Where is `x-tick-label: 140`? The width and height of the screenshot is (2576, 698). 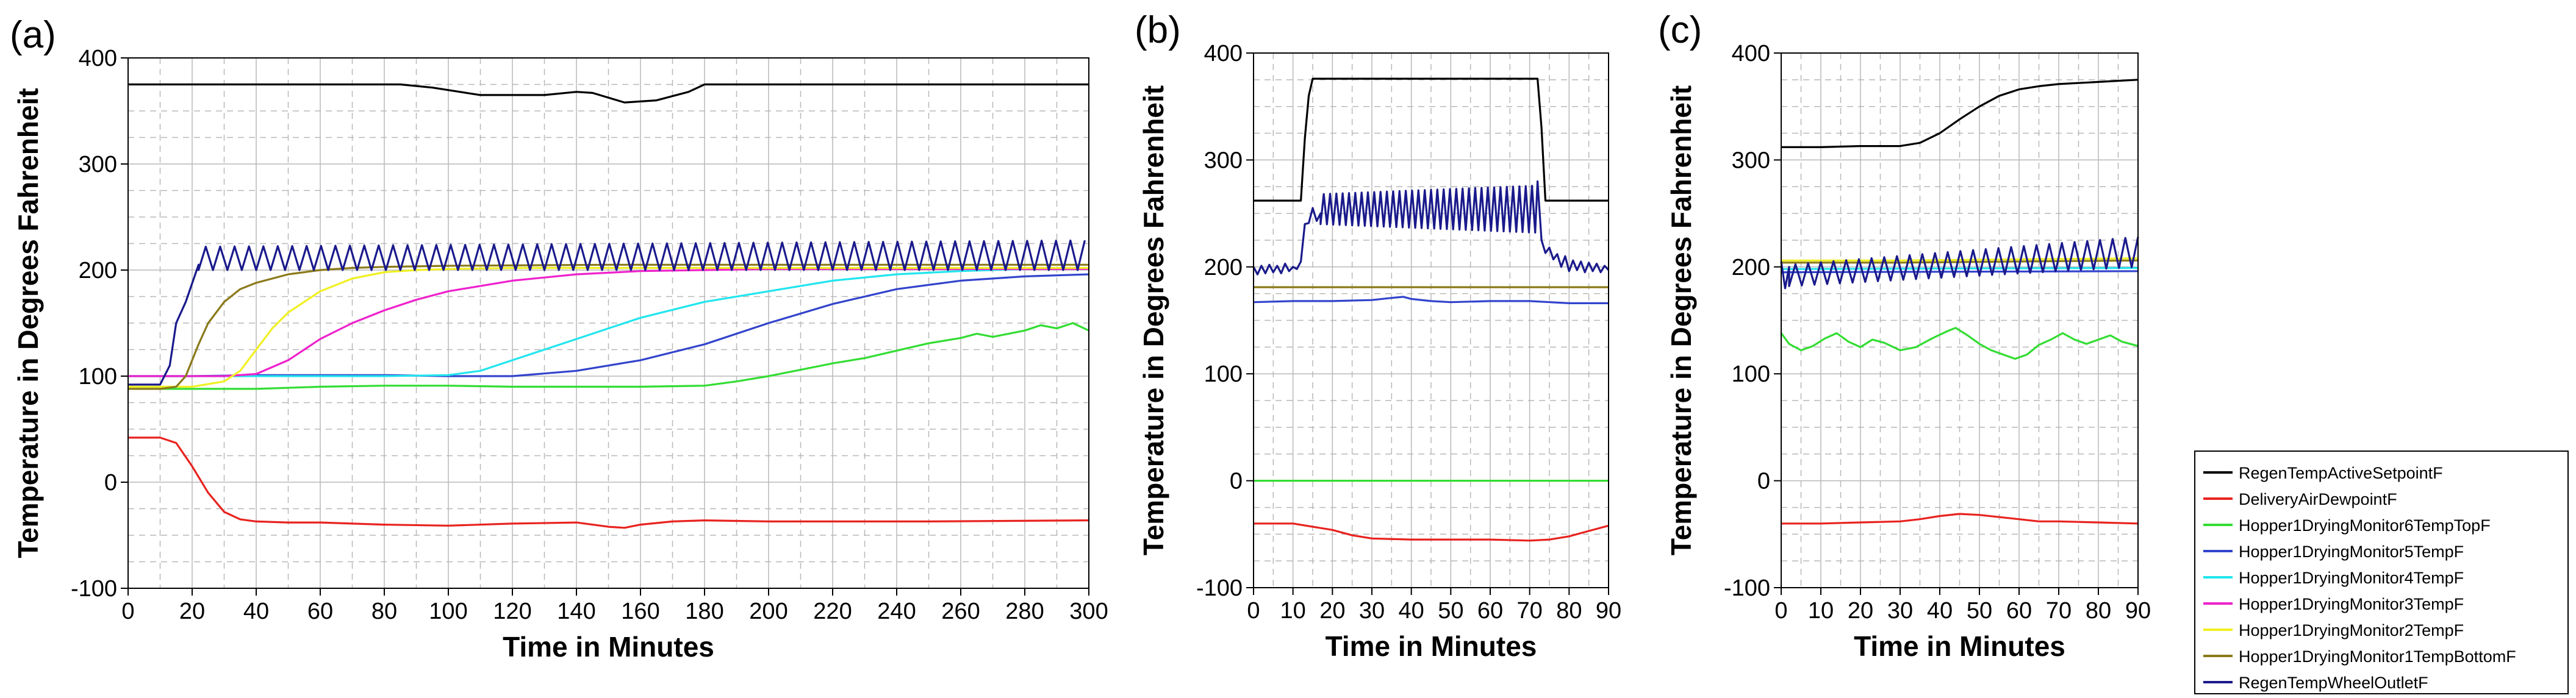 x-tick-label: 140 is located at coordinates (576, 611).